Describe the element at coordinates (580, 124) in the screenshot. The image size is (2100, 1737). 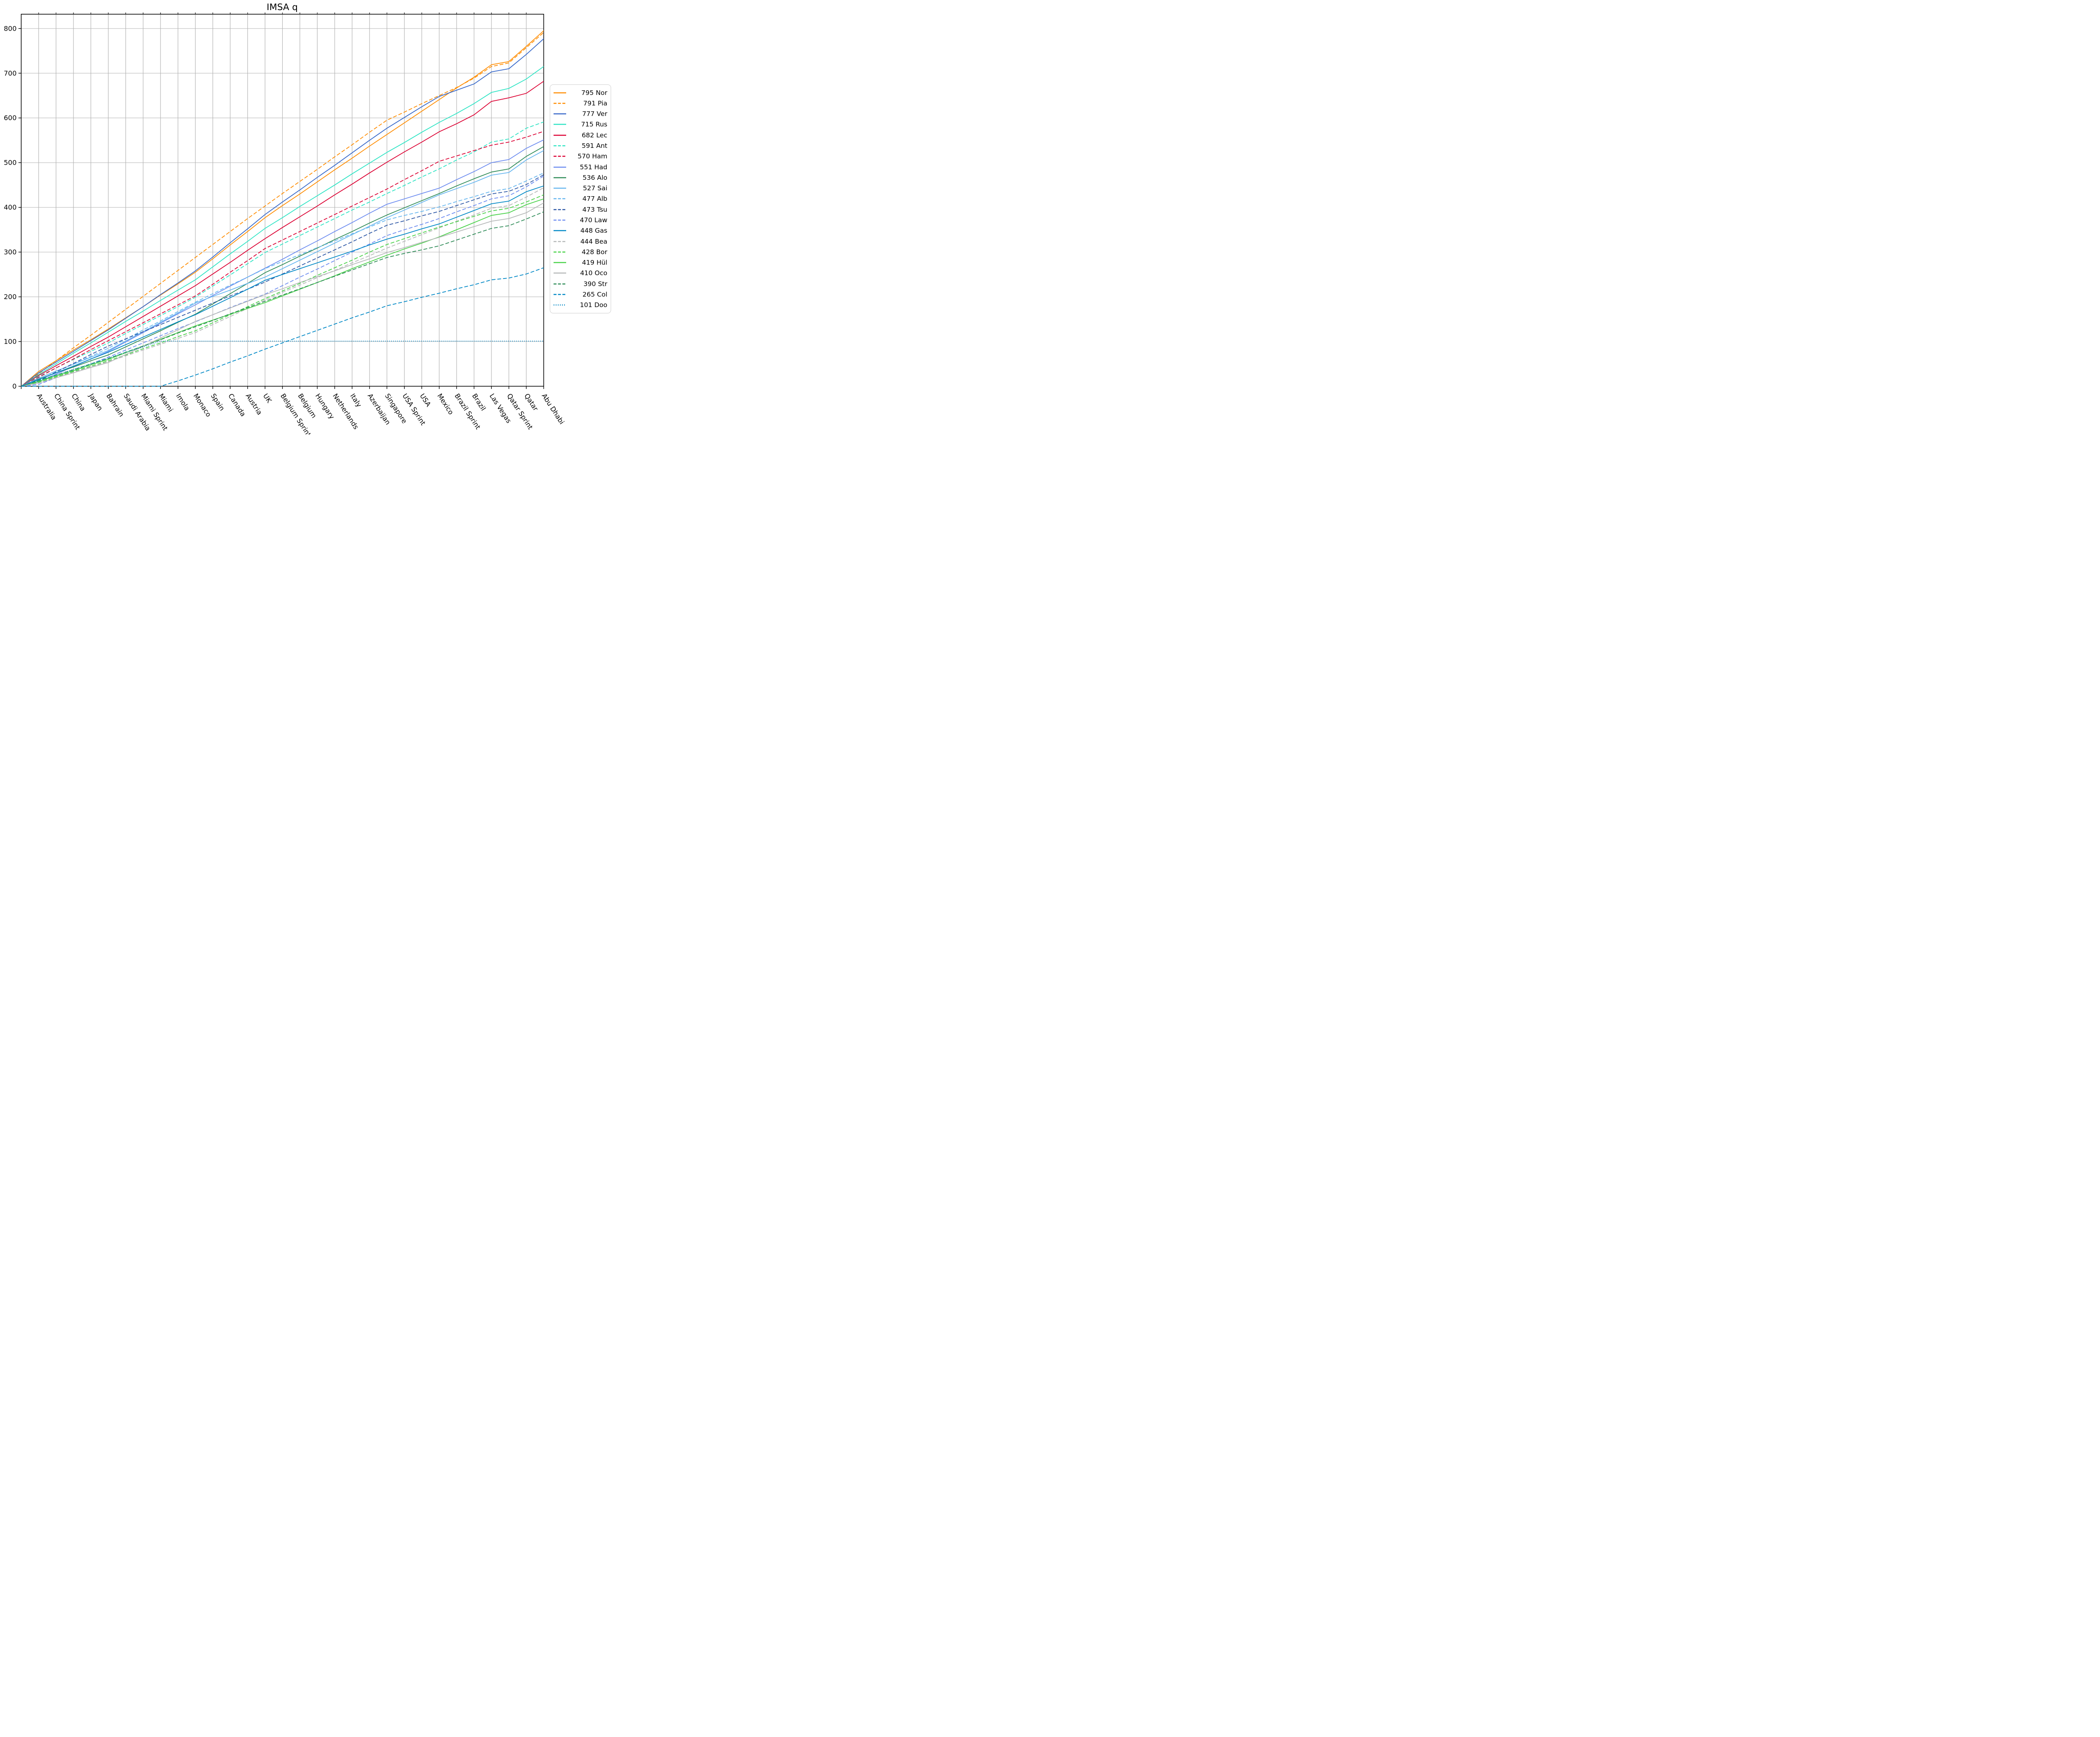
I see `legend-entry: 715 Rus` at that location.